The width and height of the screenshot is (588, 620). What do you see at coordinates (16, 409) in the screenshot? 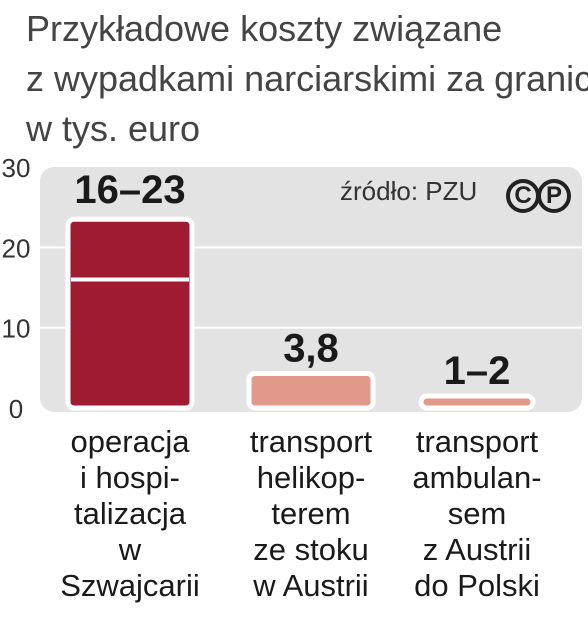
I see `y-tick-label: 0` at bounding box center [16, 409].